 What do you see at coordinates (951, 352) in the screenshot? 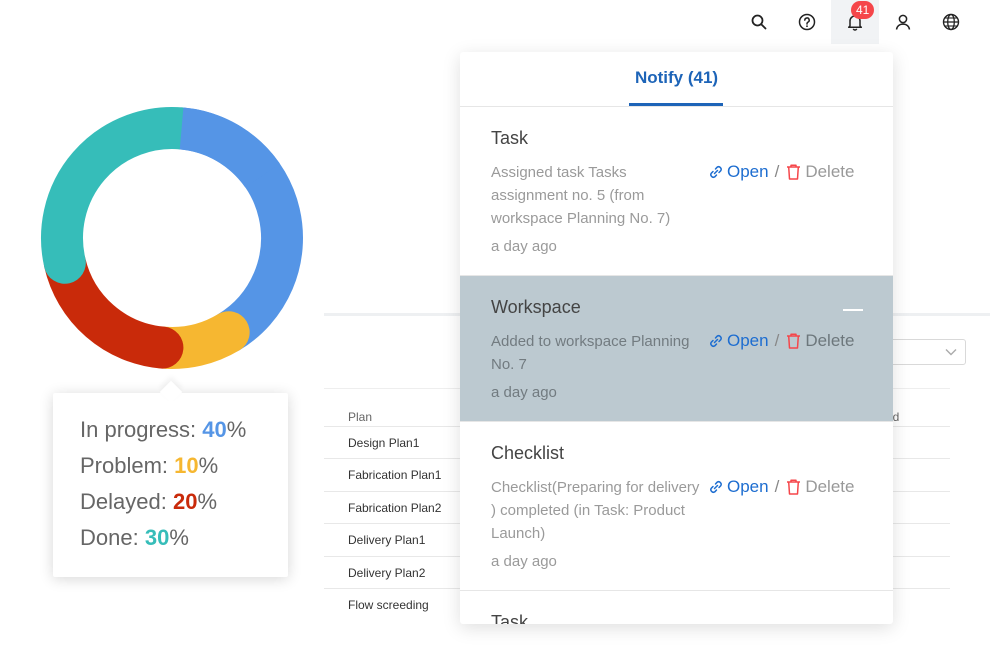
I see `chevron-down-icon` at bounding box center [951, 352].